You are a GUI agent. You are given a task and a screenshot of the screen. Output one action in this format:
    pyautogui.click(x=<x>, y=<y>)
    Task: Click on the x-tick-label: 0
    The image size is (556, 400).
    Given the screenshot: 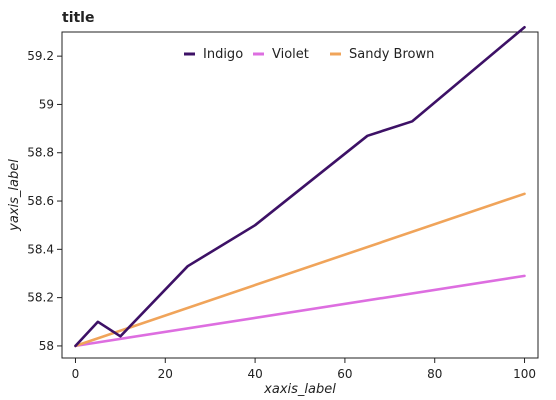 What is the action you would take?
    pyautogui.click(x=76, y=374)
    